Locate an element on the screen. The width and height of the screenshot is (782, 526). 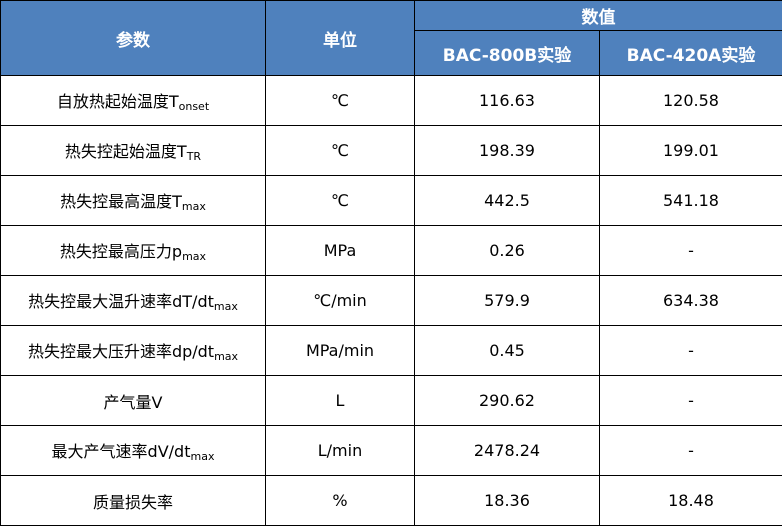
param-cell: 热失控起始温度TTR is located at coordinates (133, 150).